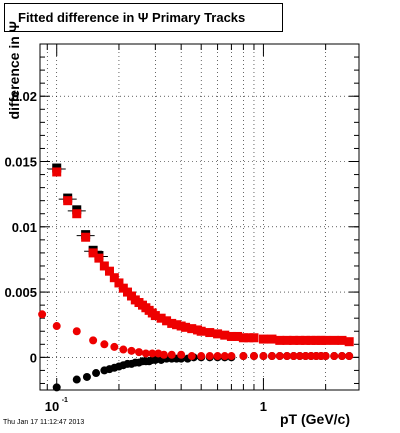  Describe the element at coordinates (143, 17) in the screenshot. I see `chart-title: Fitted difference in Ψ Primary Tracks` at that location.